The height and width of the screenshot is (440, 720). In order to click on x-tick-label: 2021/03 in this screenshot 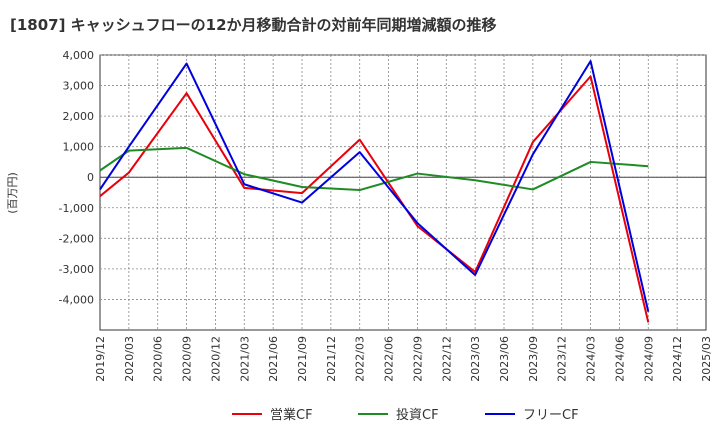, I will do `click(244, 359)`.